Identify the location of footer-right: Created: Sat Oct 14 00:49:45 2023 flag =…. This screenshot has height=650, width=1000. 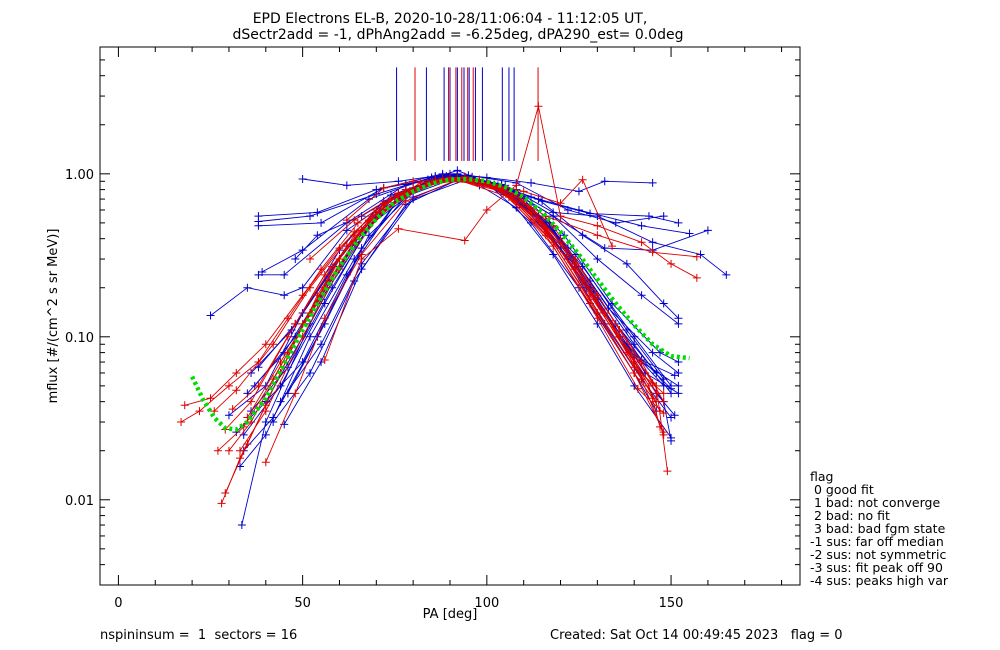
(696, 635).